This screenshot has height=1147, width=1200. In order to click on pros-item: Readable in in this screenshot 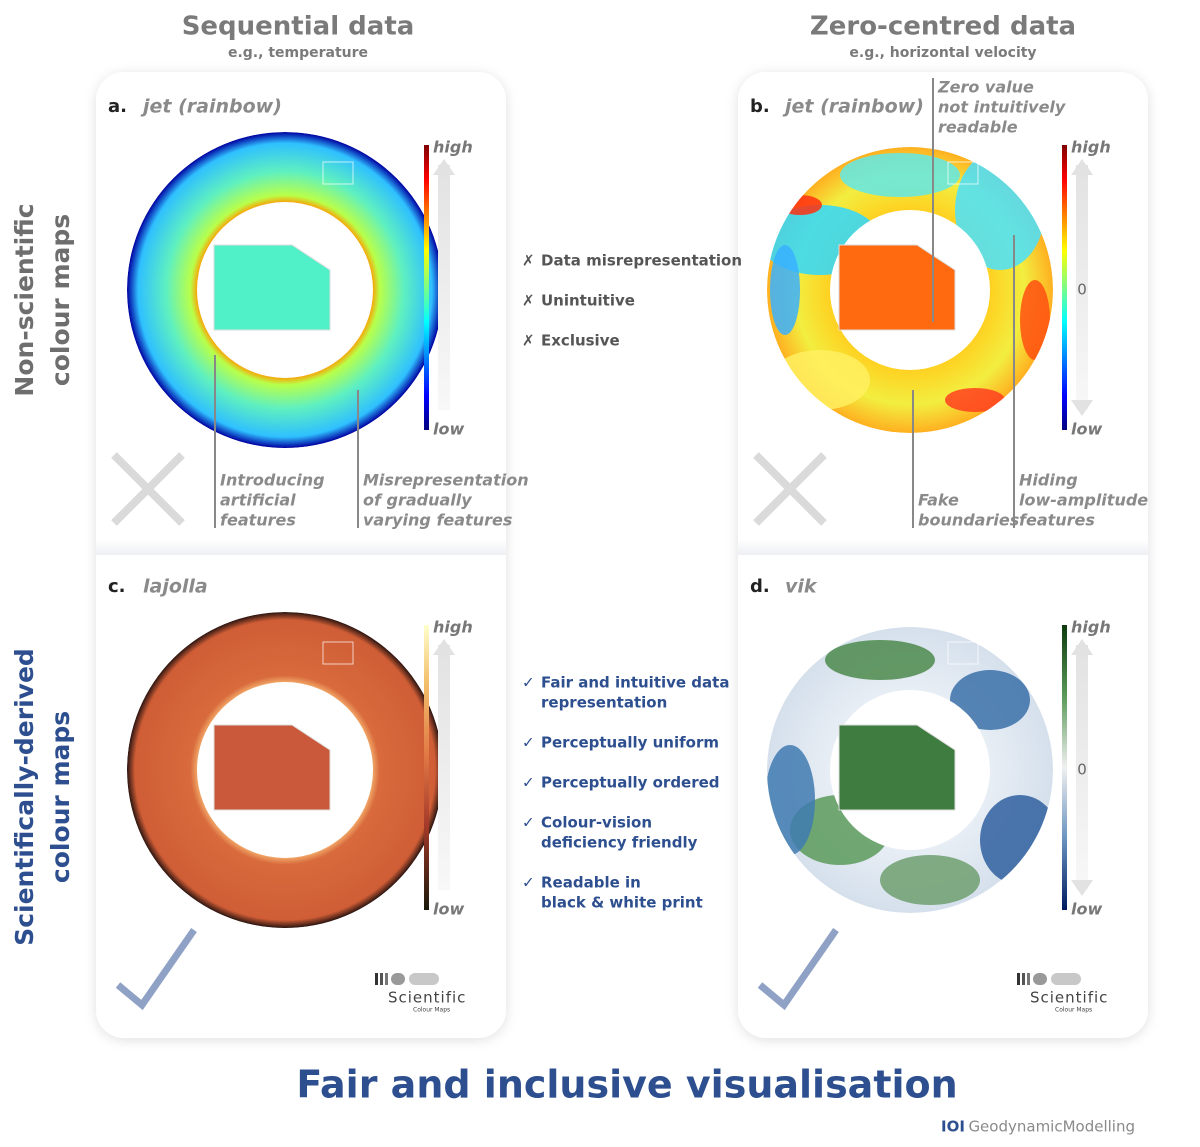, I will do `click(591, 883)`.